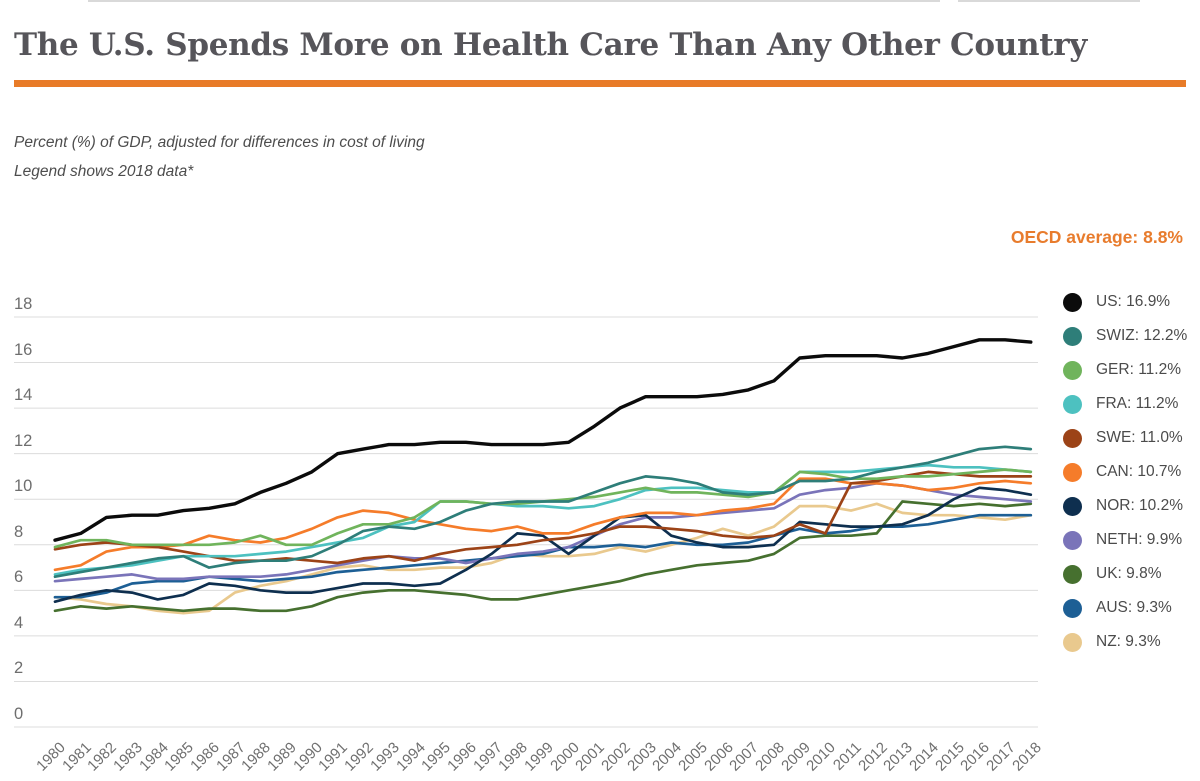 The image size is (1200, 781). I want to click on legend-item-US: US: 16.9%, so click(1125, 302).